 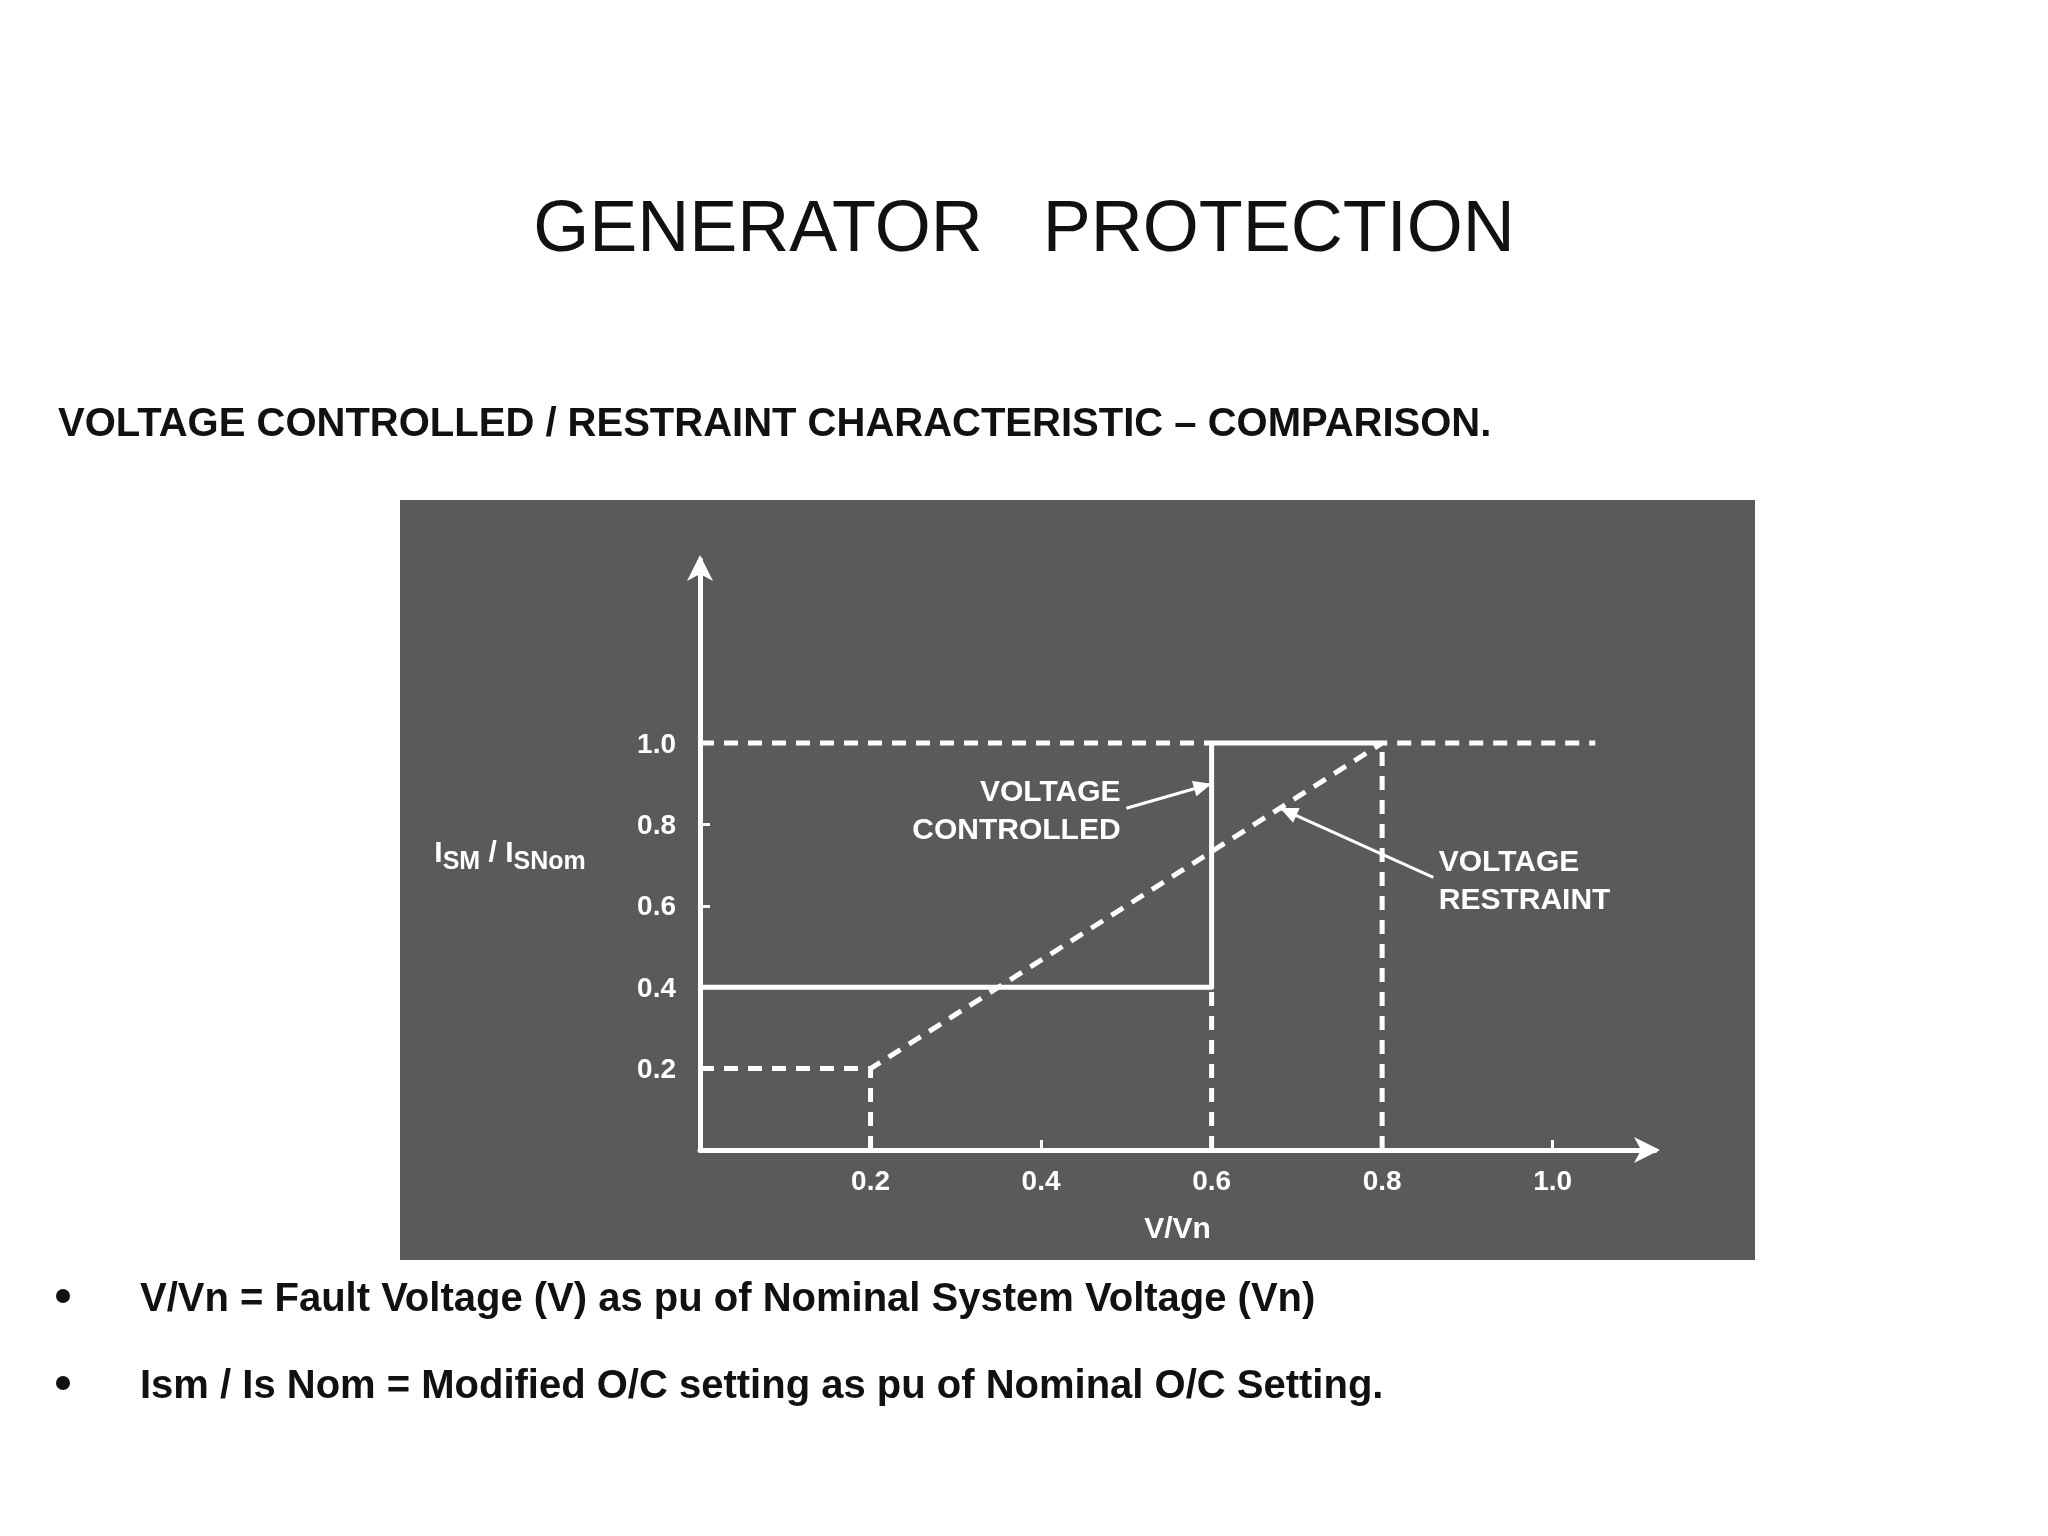 I want to click on x-tick-label: 0.4, so click(x=1041, y=1180).